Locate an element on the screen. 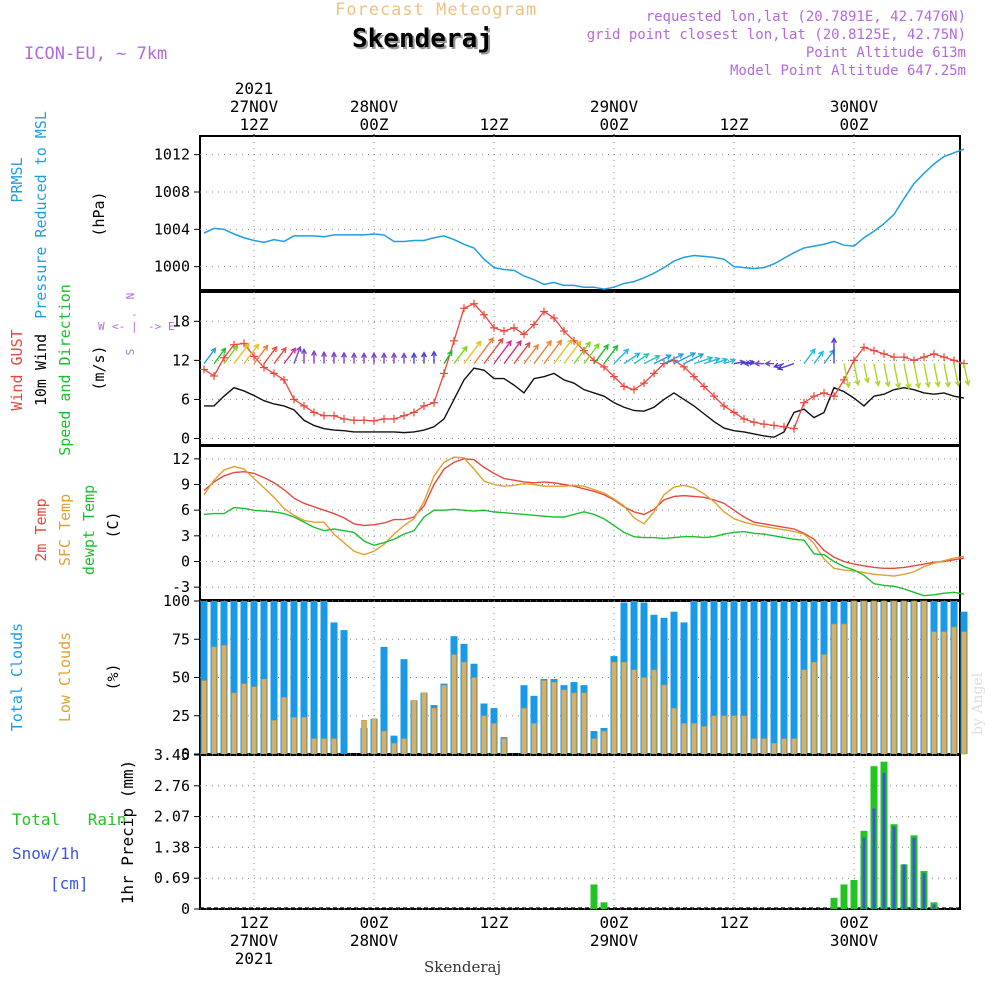  compass-arrow-bar: - is located at coordinates (134, 314).